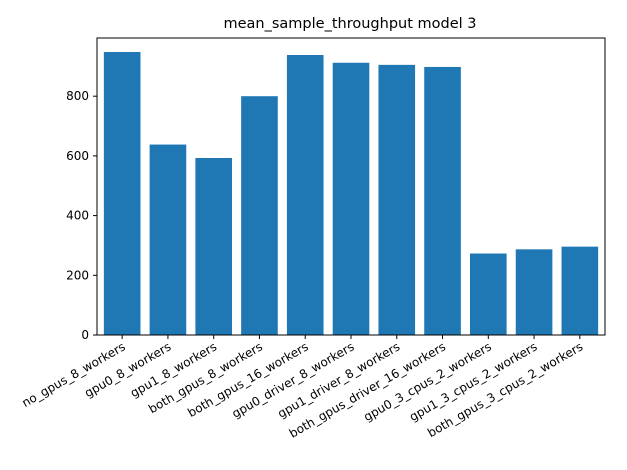 The width and height of the screenshot is (627, 470). What do you see at coordinates (397, 199) in the screenshot?
I see `bar-gpu1_driver_8_workers` at bounding box center [397, 199].